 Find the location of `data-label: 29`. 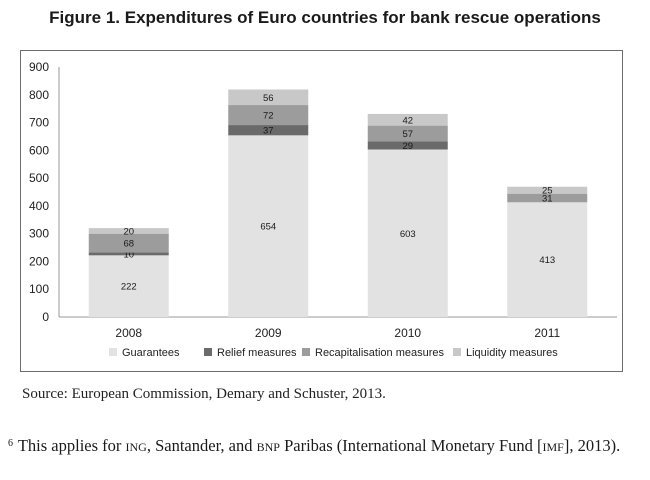

data-label: 29 is located at coordinates (407, 146).